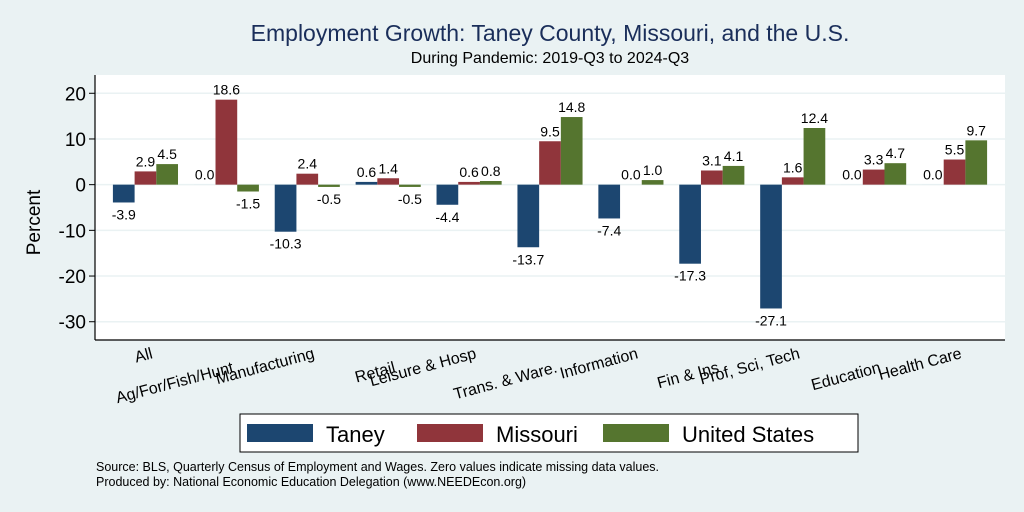  Describe the element at coordinates (528, 259) in the screenshot. I see `data-label: -13.7` at that location.